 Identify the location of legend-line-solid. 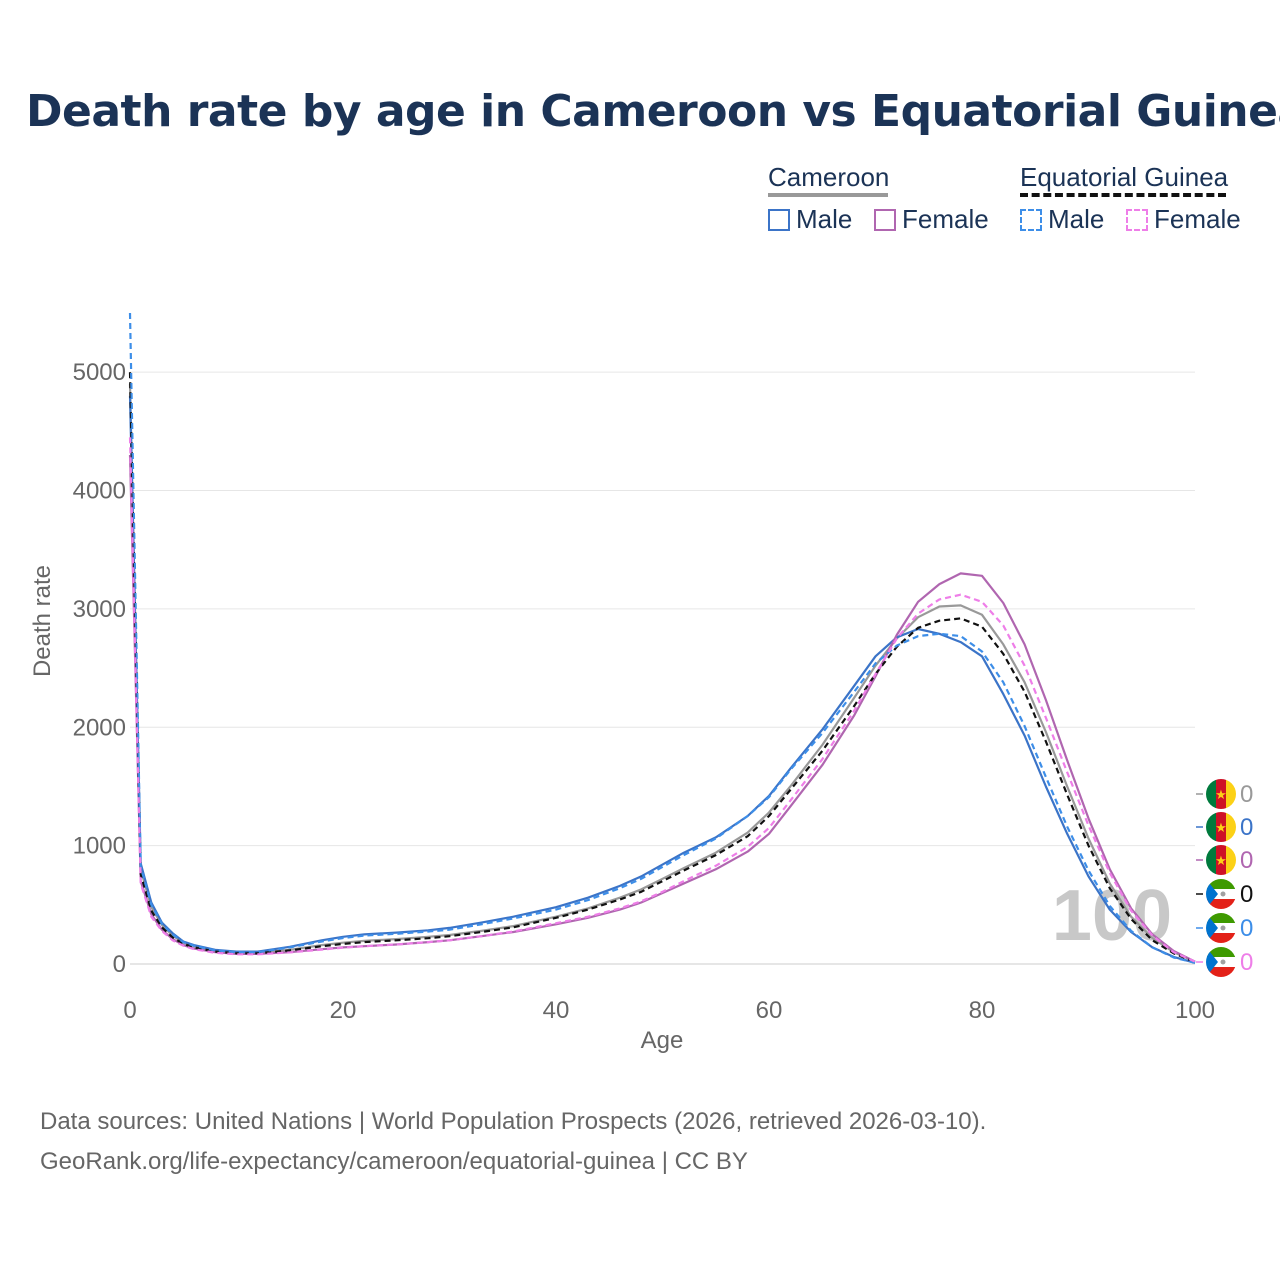
(828, 195).